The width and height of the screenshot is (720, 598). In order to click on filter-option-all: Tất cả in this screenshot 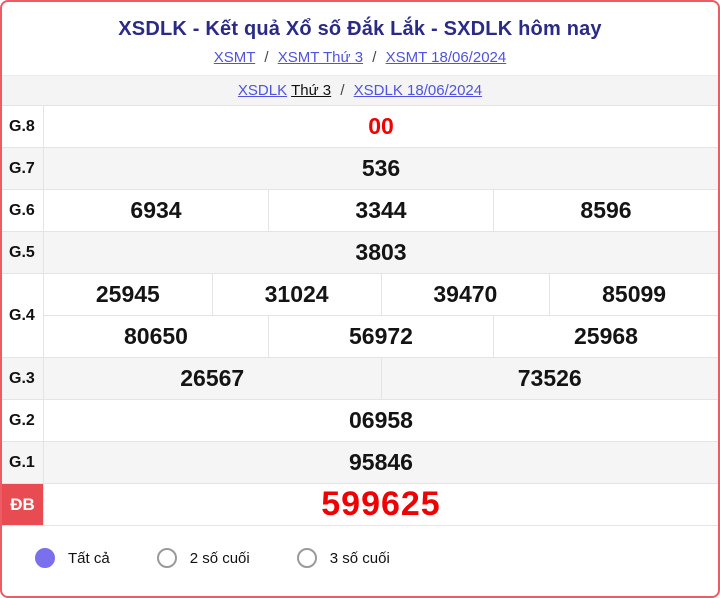, I will do `click(72, 558)`.